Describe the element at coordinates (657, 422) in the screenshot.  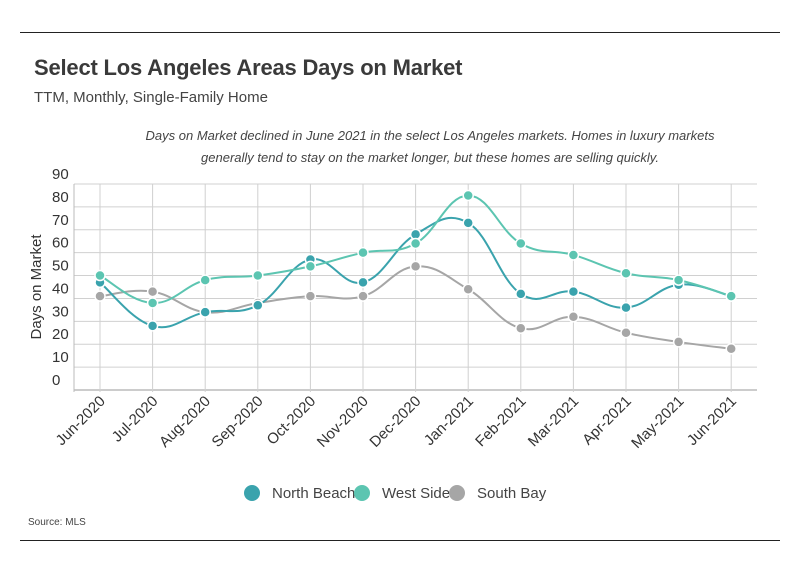
I see `x-tick-label: May-2021` at that location.